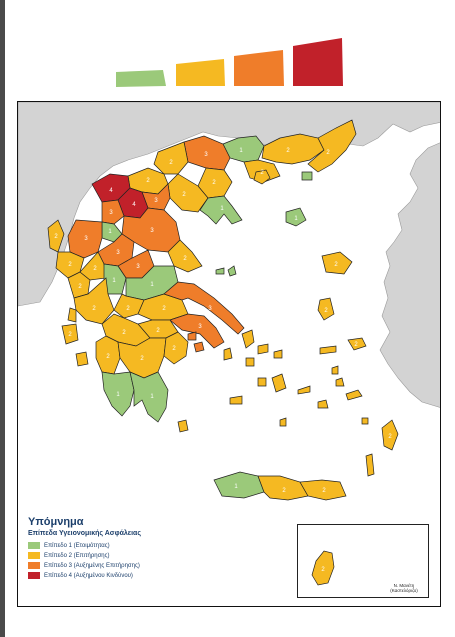 Image resolution: width=455 pixels, height=637 pixels. Describe the element at coordinates (228, 354) in the screenshot. I see `island-kea` at that location.